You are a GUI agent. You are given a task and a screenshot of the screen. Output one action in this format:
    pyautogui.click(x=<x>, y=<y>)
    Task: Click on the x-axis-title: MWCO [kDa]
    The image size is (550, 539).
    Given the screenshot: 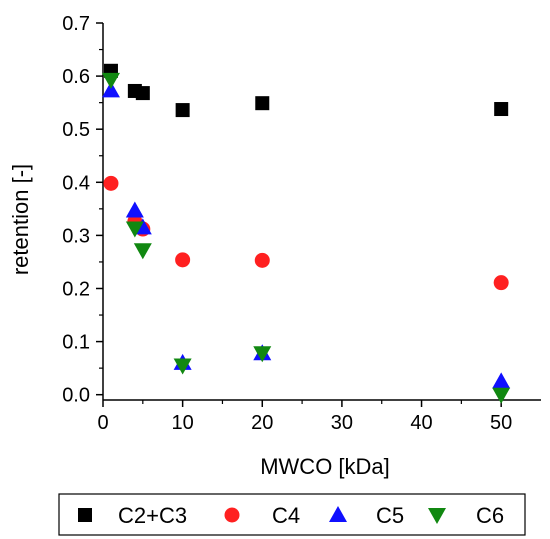 What is the action you would take?
    pyautogui.click(x=325, y=466)
    